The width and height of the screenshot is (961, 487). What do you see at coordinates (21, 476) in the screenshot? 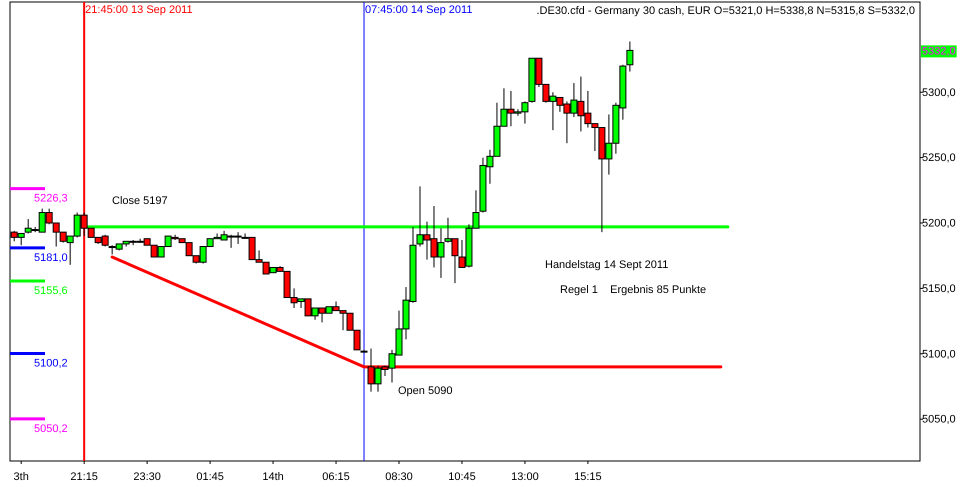
I see `x-tick-label: 3th` at bounding box center [21, 476].